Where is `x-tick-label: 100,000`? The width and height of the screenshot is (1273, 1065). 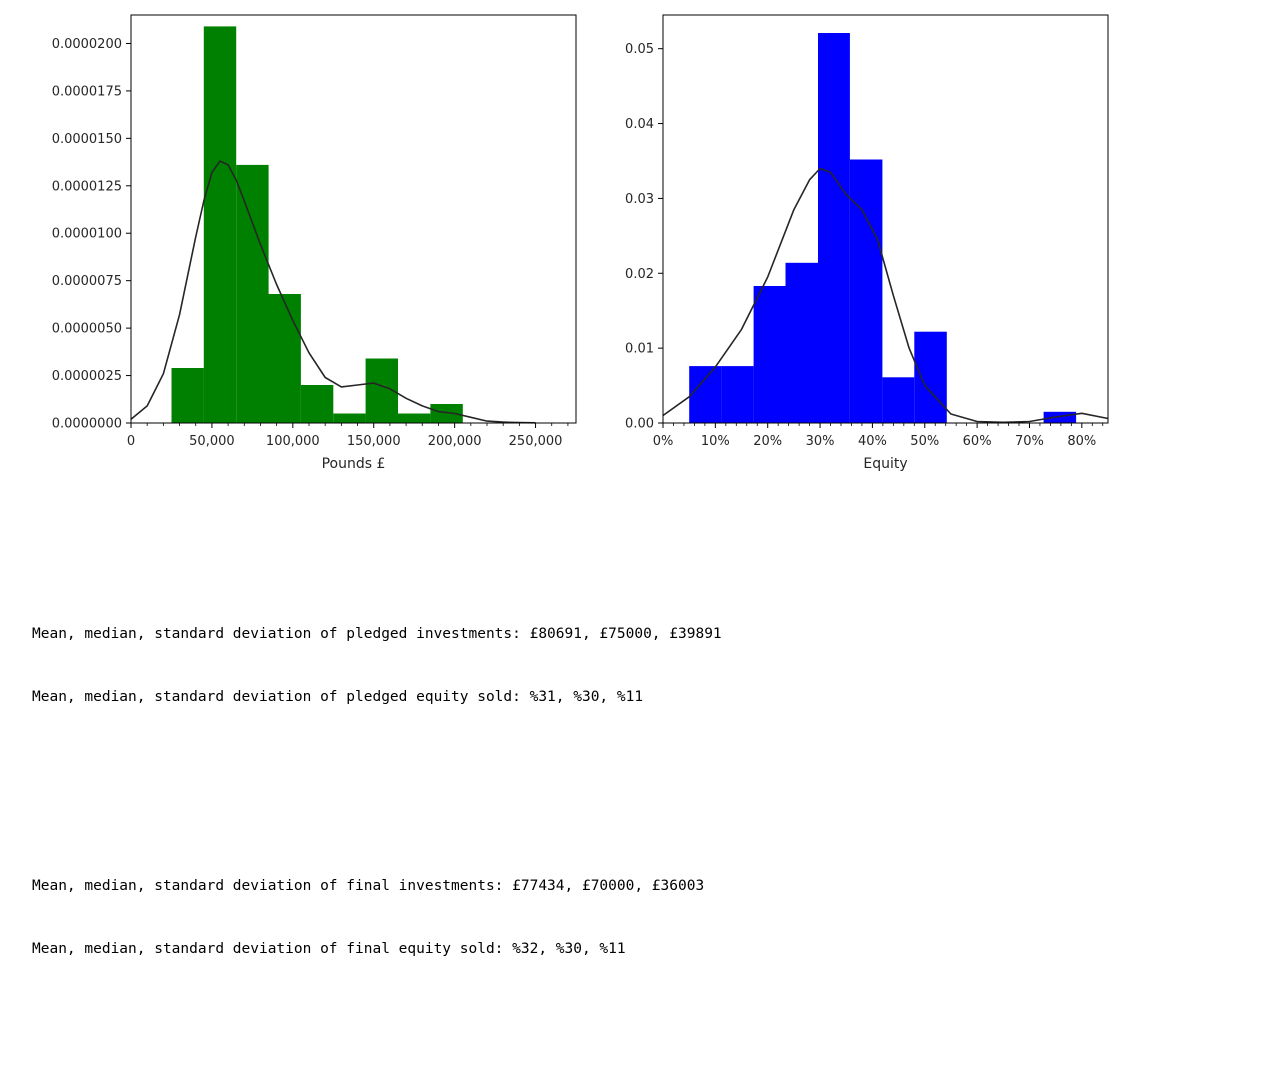 x-tick-label: 100,000 is located at coordinates (293, 441).